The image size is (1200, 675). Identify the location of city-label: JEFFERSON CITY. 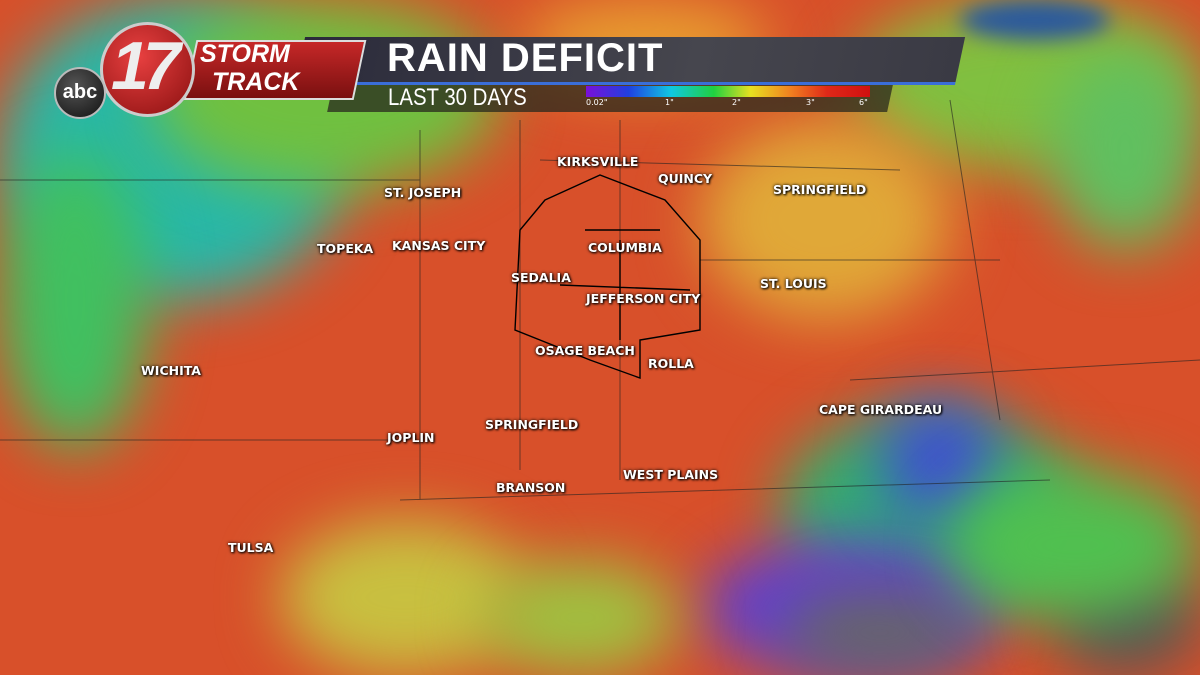
(643, 298).